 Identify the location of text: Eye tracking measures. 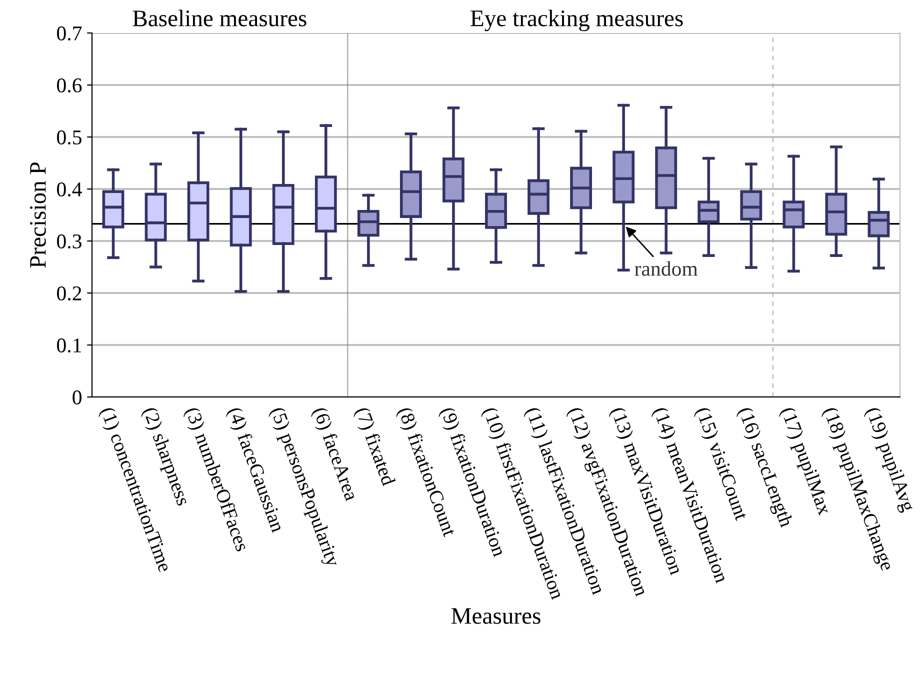
(576, 21).